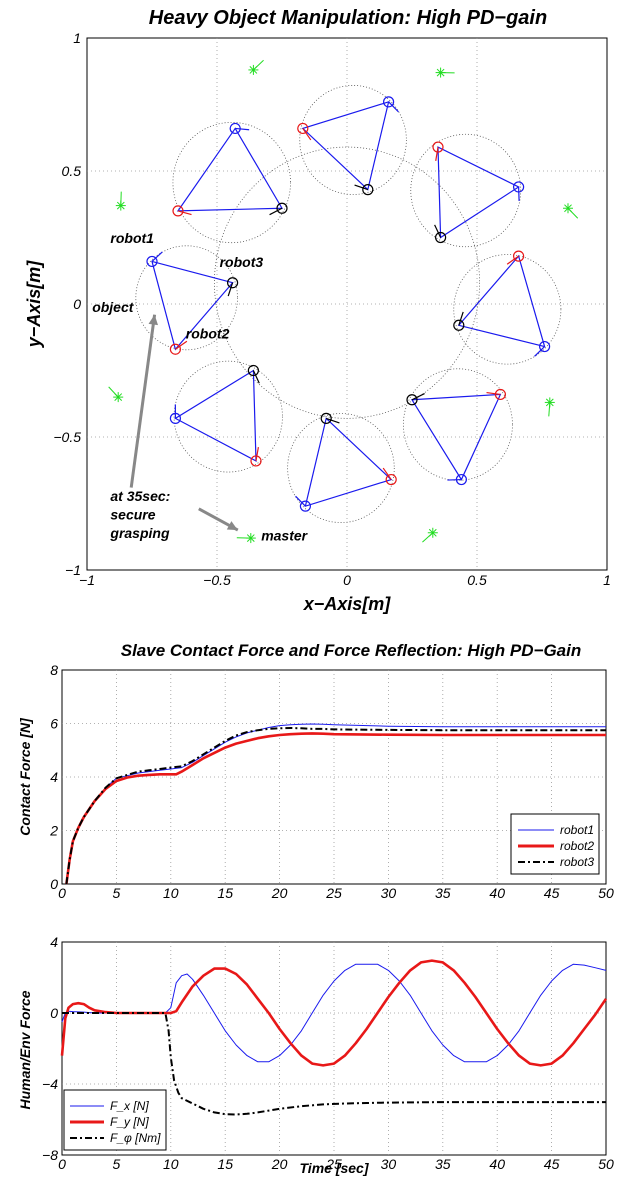 Image resolution: width=639 pixels, height=1178 pixels. I want to click on y-tick-label: 1, so click(77, 38).